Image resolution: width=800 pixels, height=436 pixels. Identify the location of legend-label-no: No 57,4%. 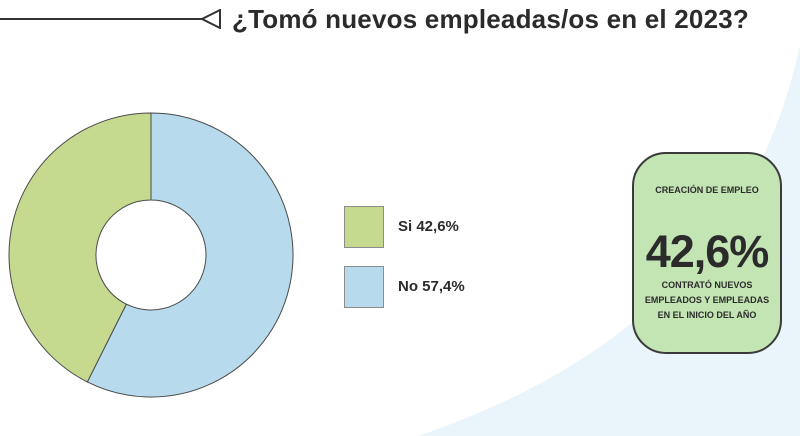
(431, 286).